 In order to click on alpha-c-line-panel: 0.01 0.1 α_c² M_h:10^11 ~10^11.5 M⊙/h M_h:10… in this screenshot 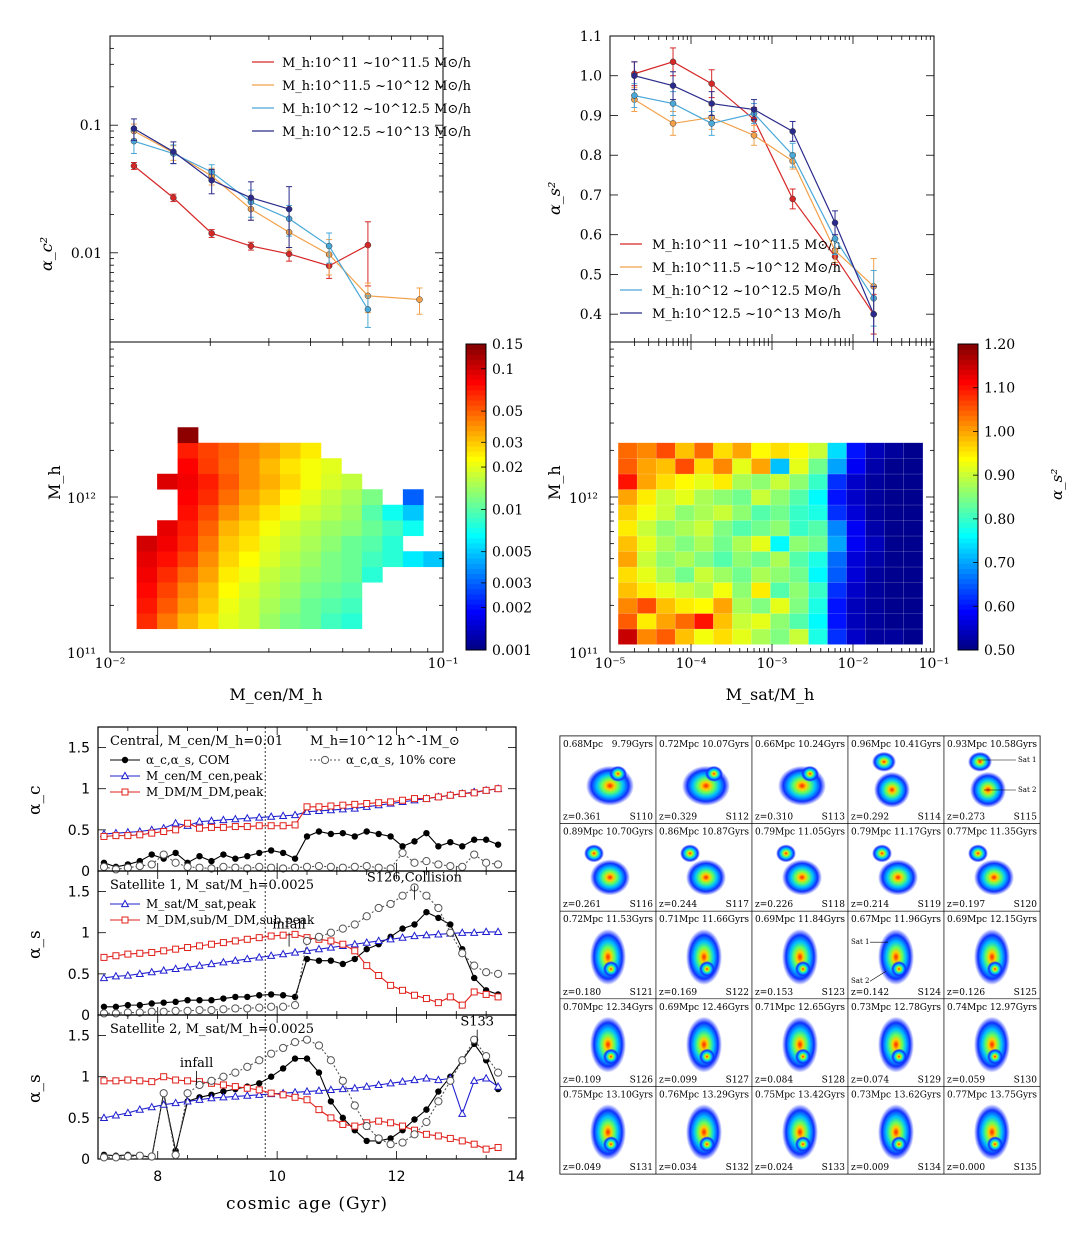, I will do `click(254, 189)`.